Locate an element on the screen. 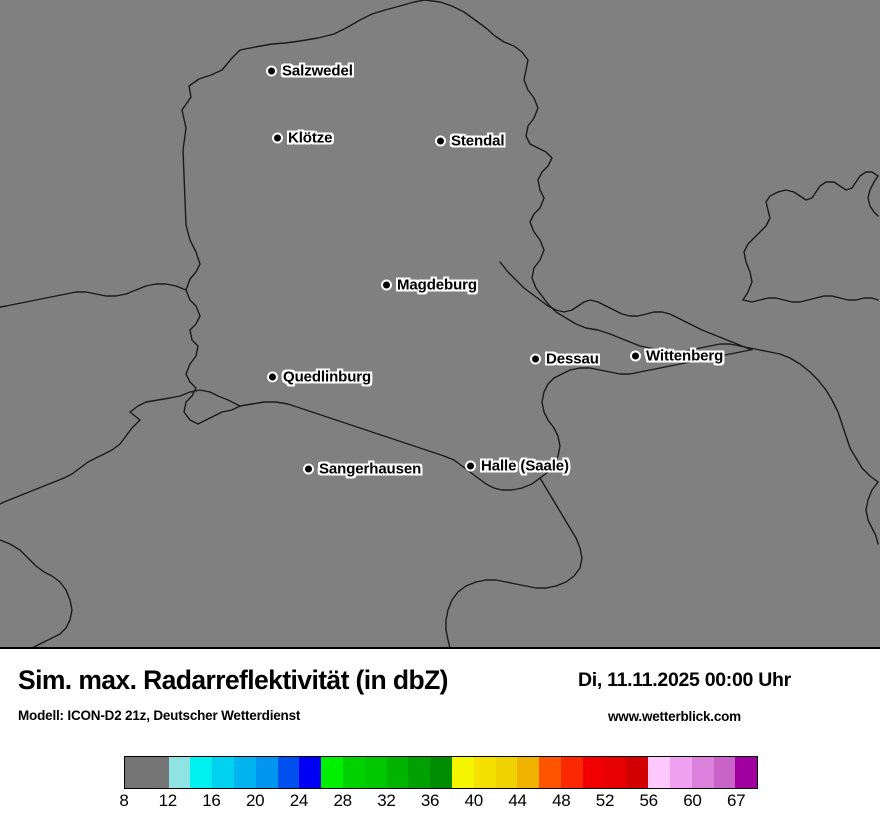 Image resolution: width=880 pixels, height=830 pixels. river-elbe is located at coordinates (626, 306).